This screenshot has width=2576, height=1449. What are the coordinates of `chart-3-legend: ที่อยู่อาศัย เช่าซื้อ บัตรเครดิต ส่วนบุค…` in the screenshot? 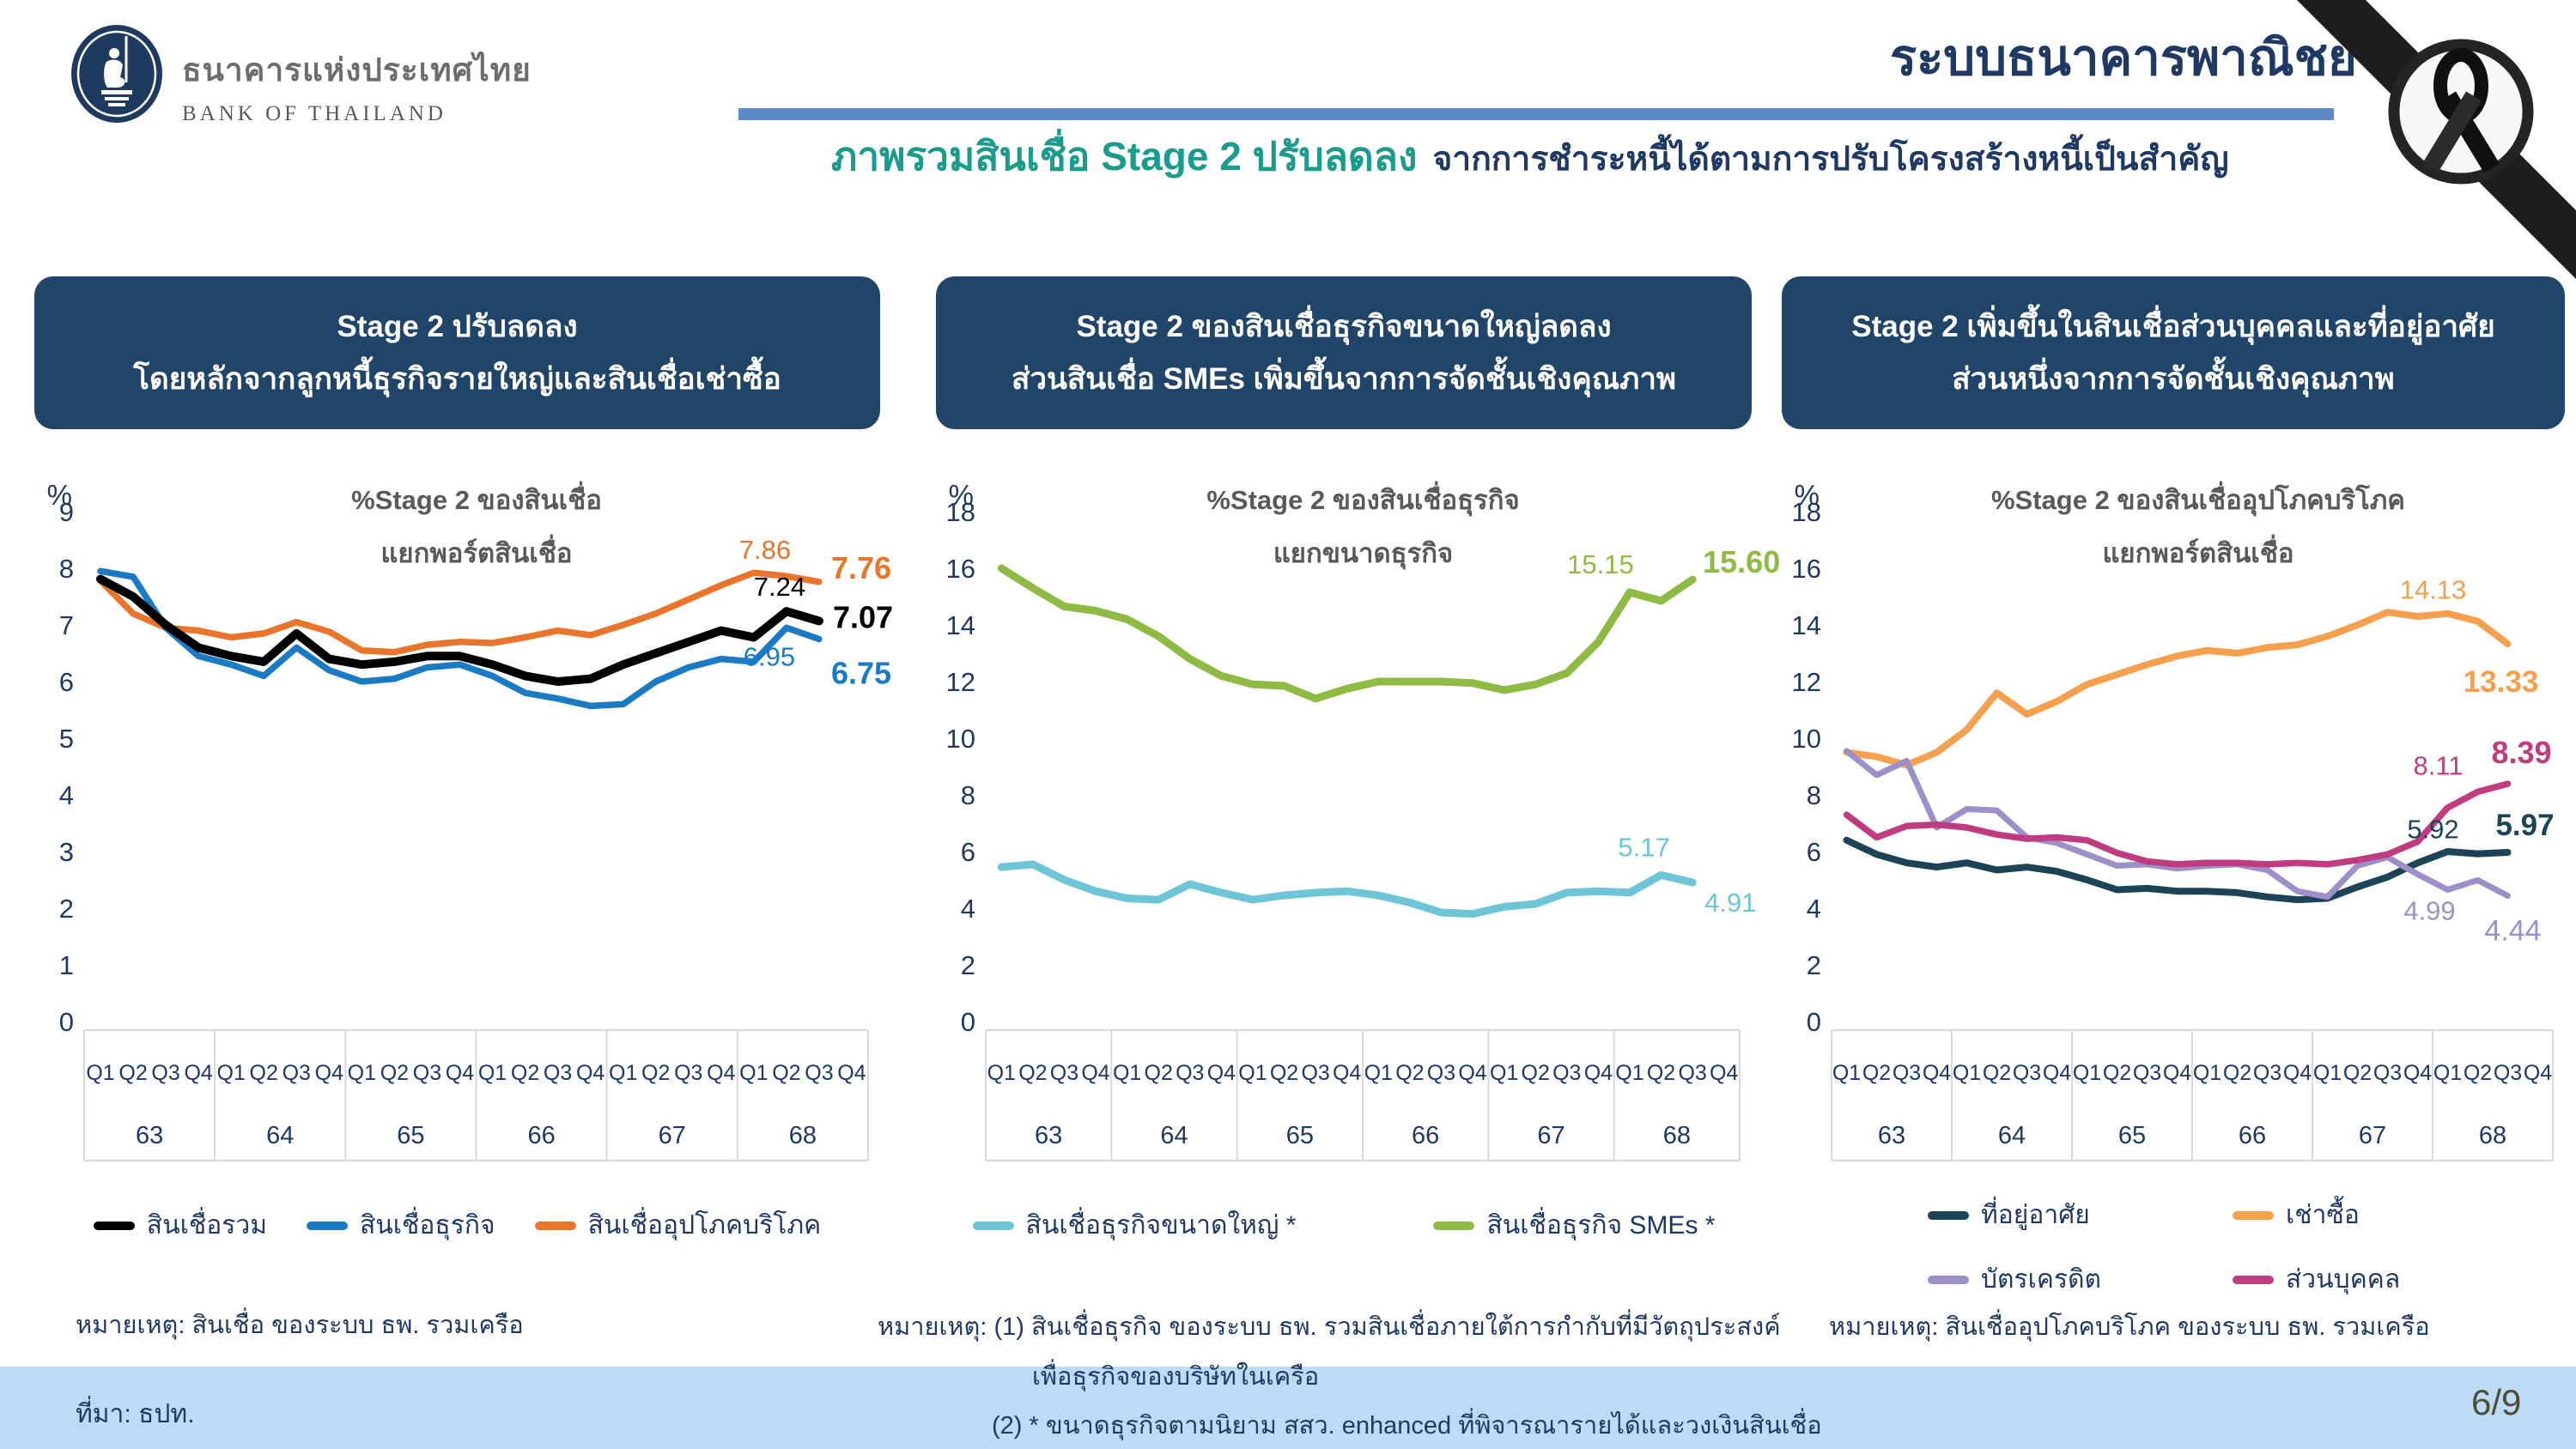 It's located at (2229, 1247).